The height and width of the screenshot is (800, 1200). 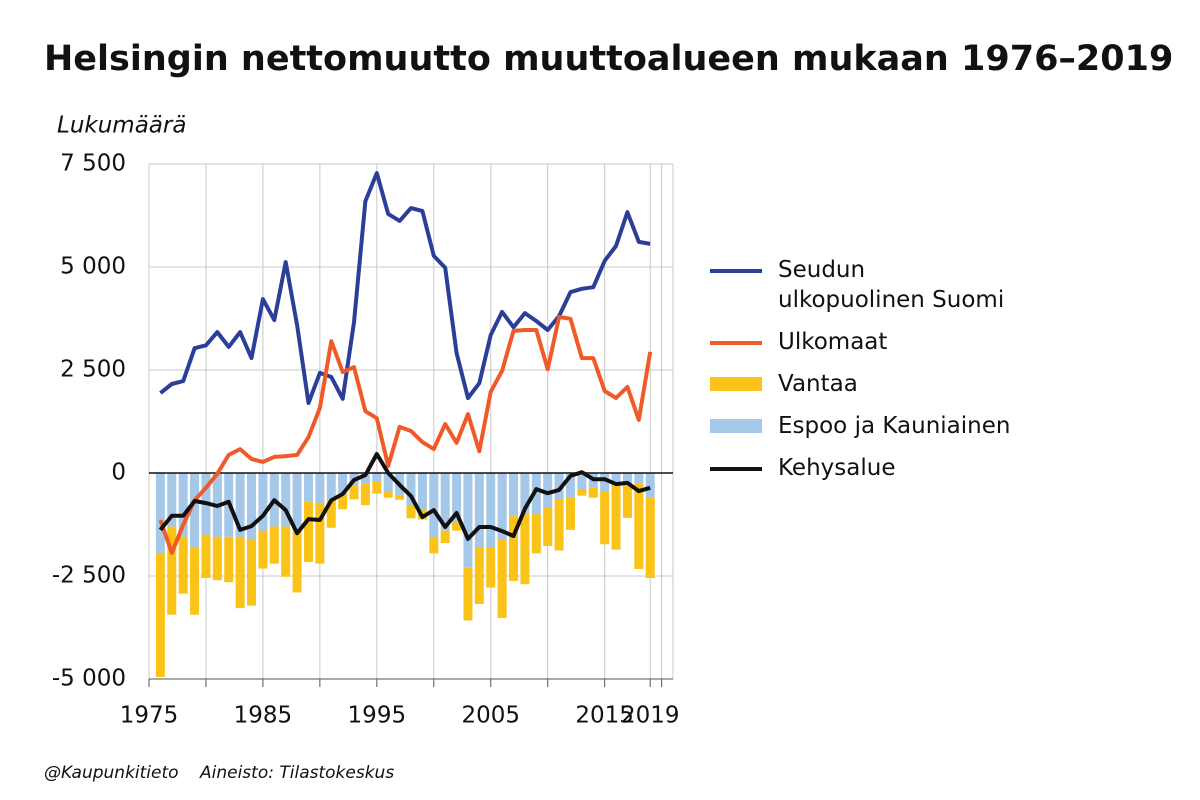 I want to click on legend-label: Ulkomaat, so click(x=833, y=342).